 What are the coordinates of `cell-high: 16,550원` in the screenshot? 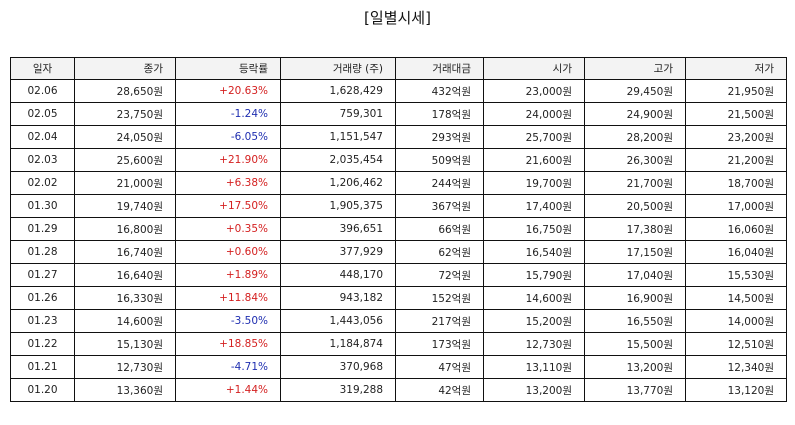 It's located at (635, 321).